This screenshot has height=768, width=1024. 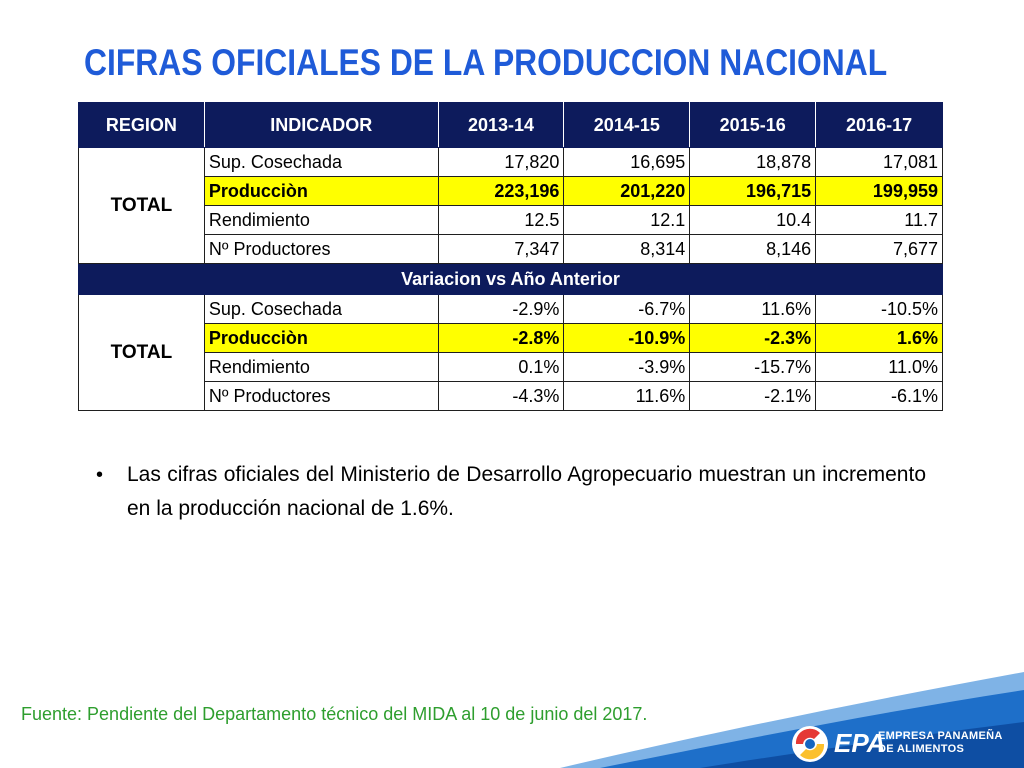 What do you see at coordinates (921, 749) in the screenshot?
I see `logo-name-line: DE ALIMENTOS` at bounding box center [921, 749].